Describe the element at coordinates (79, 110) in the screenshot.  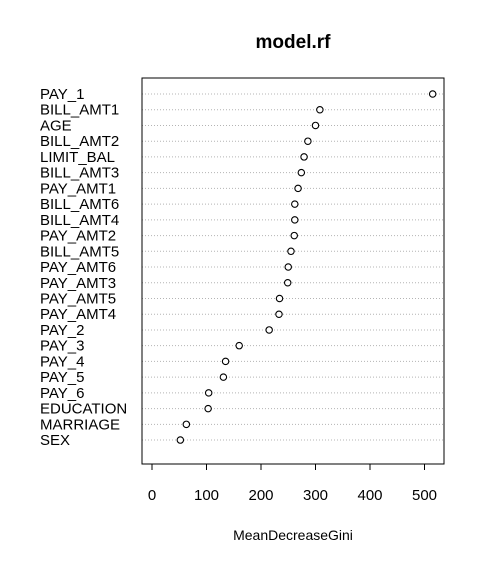
I see `category-label: BILL_AMT1` at that location.